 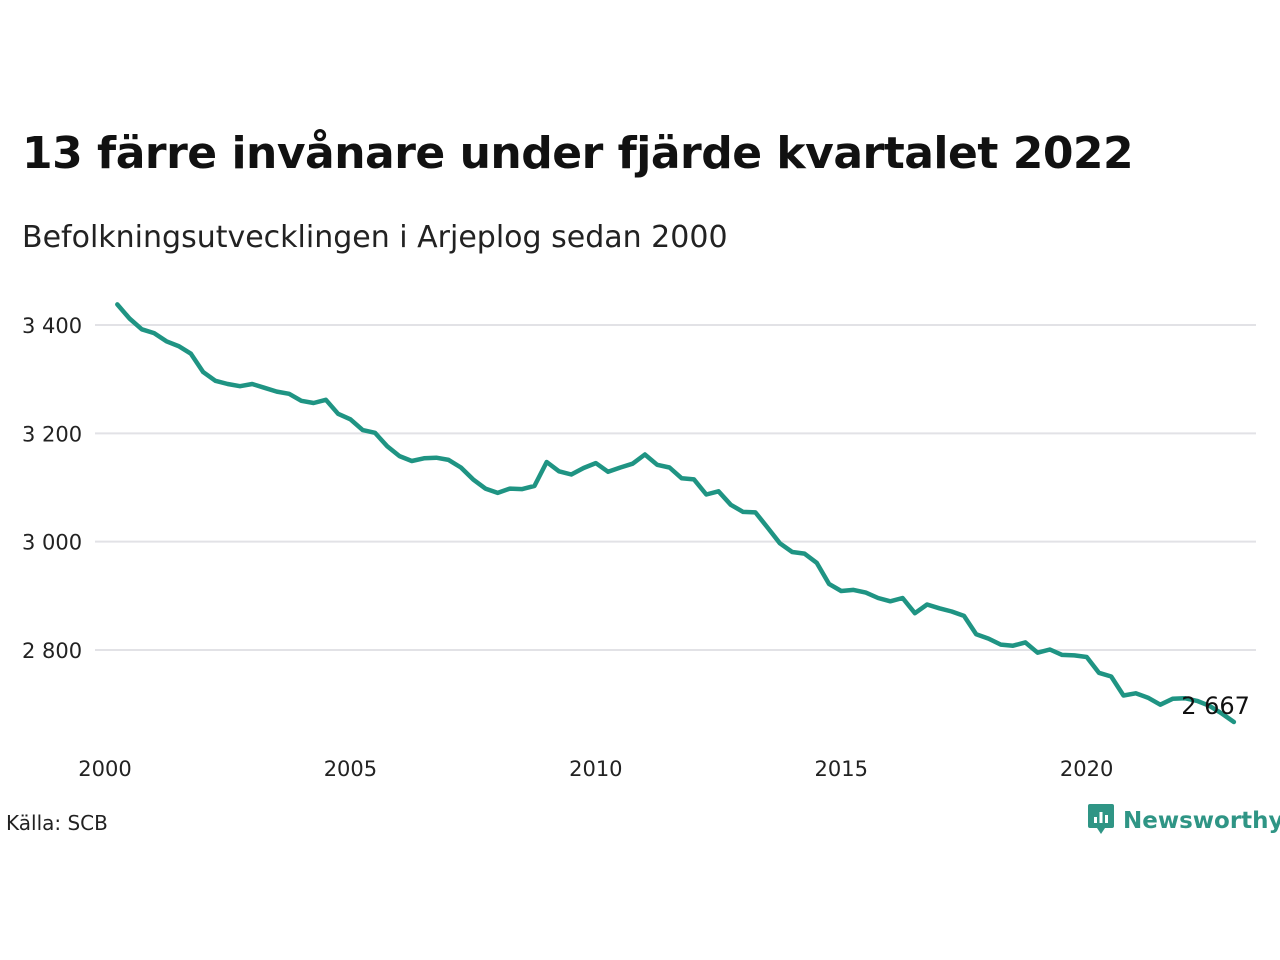 I want to click on y-tick-label: 3 000, so click(x=52, y=543).